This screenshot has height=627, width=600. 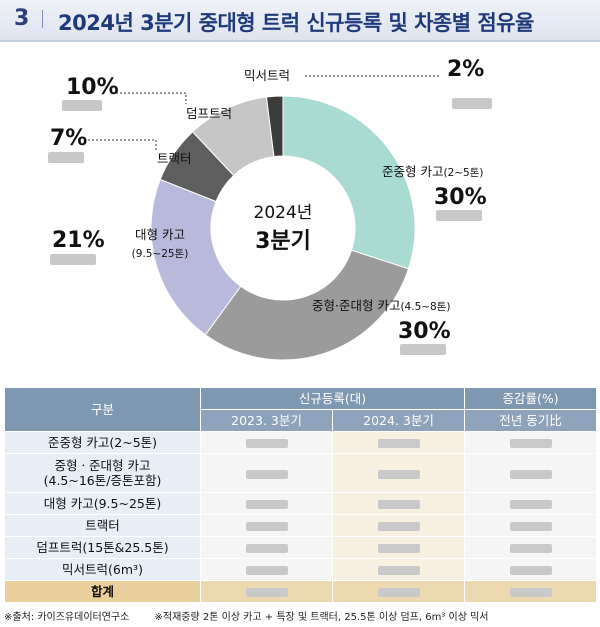 I want to click on col-category-header: 구분, so click(x=102, y=409).